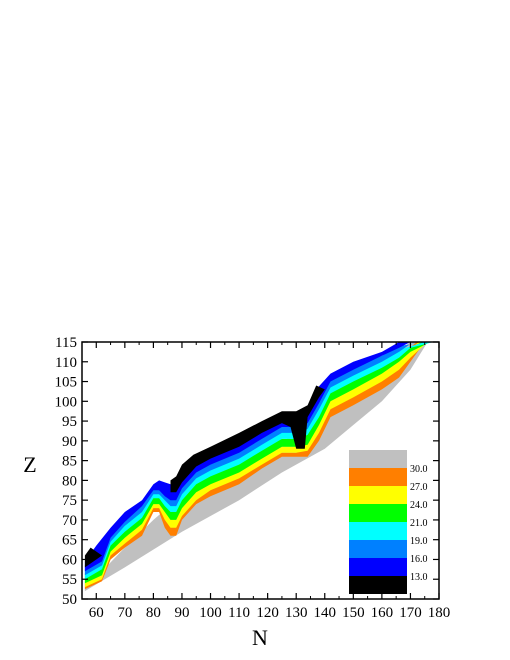 Image resolution: width=510 pixels, height=660 pixels. I want to click on legend-label: 13.0, so click(419, 577).